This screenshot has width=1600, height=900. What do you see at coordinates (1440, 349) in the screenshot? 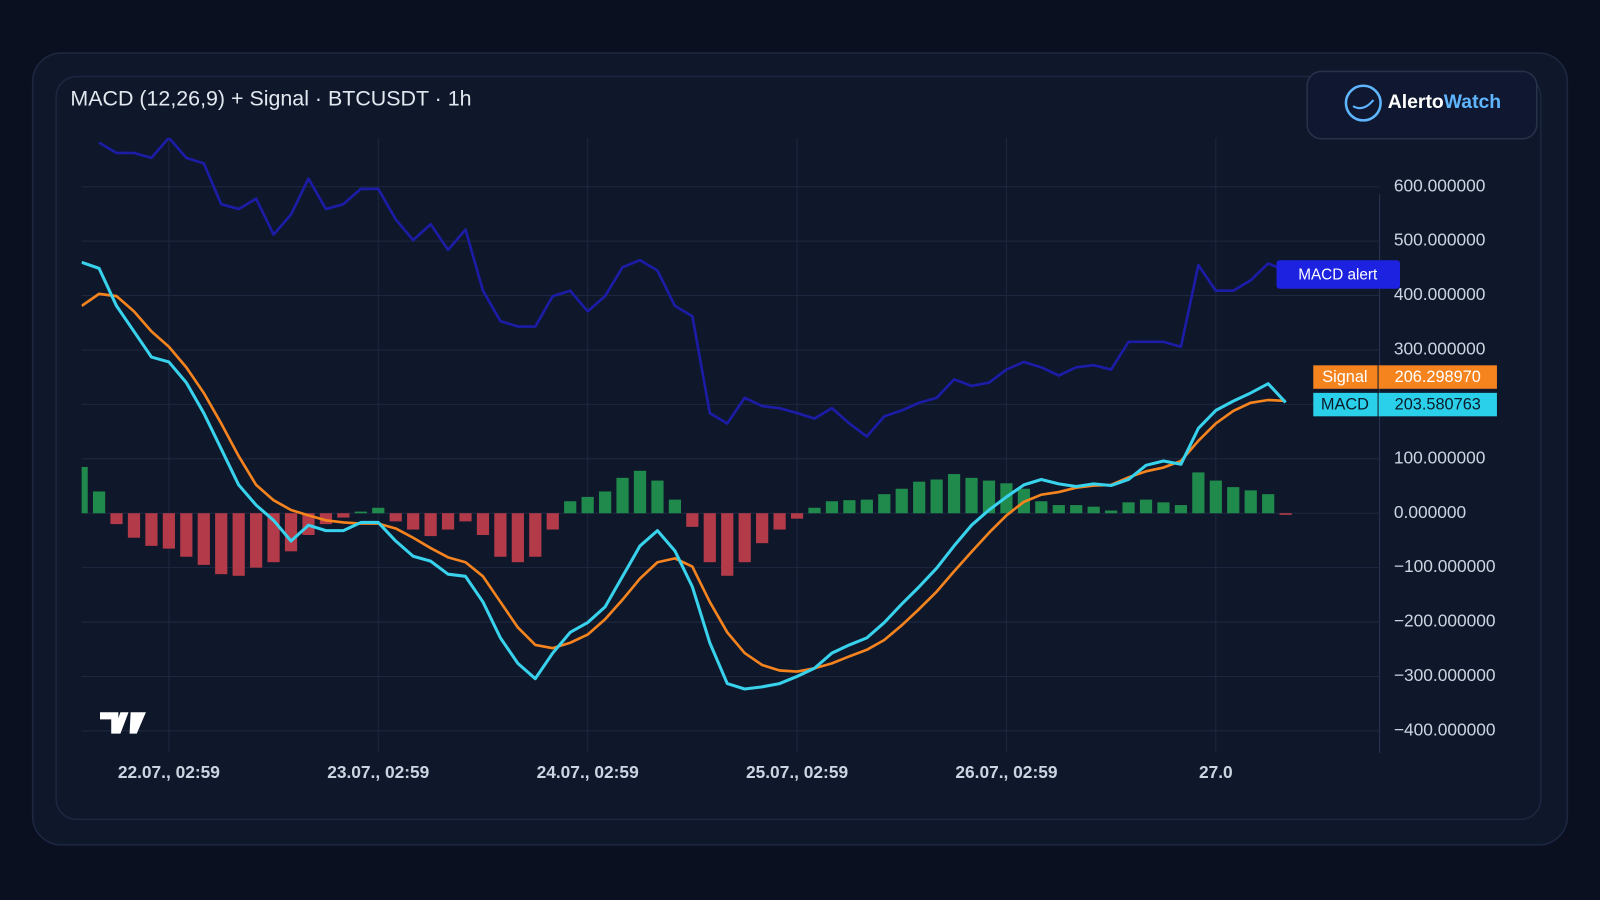
I see `y-tick-label: 300.000000` at bounding box center [1440, 349].